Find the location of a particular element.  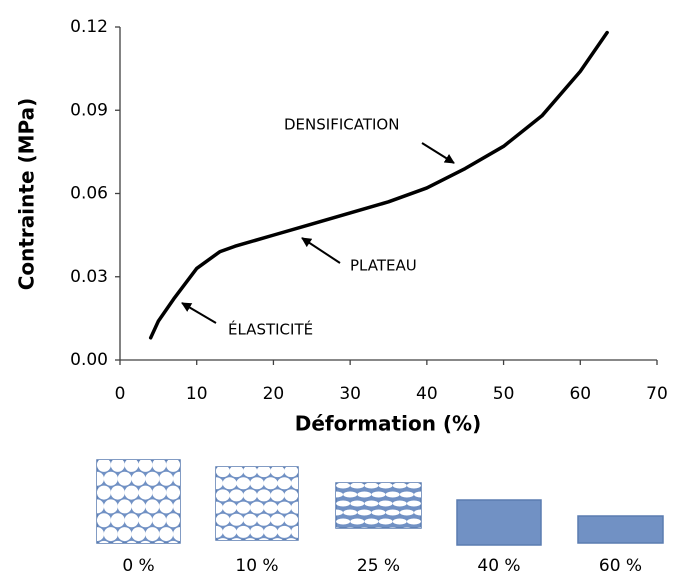

sample-label: 25 % is located at coordinates (378, 566).